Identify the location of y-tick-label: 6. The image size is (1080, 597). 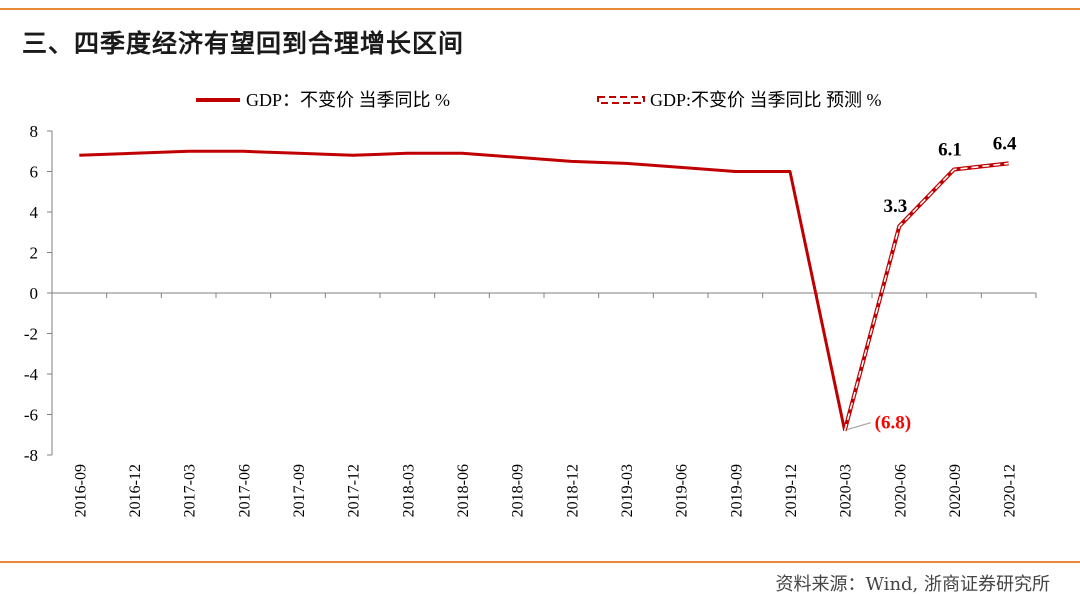
(34, 172).